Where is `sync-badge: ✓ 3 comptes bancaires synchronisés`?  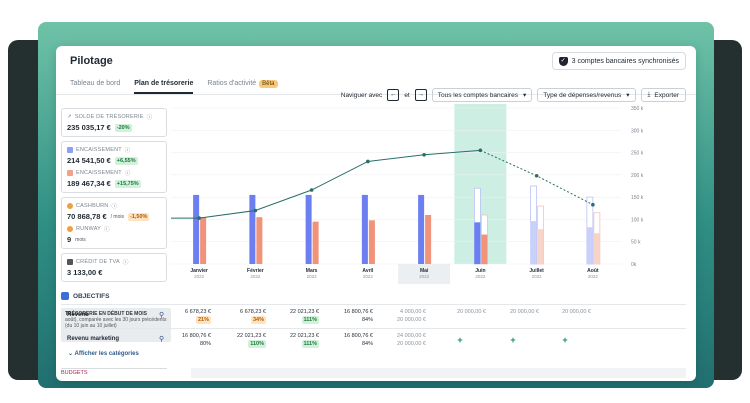 sync-badge: ✓ 3 comptes bancaires synchronisés is located at coordinates (618, 61).